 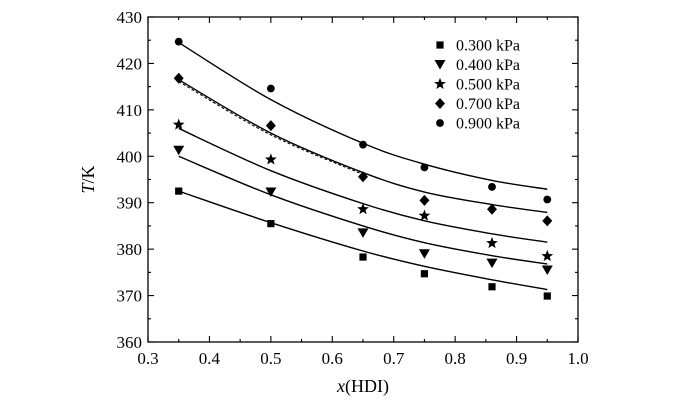 I want to click on legend-label: 0.900 kPa, so click(x=488, y=124).